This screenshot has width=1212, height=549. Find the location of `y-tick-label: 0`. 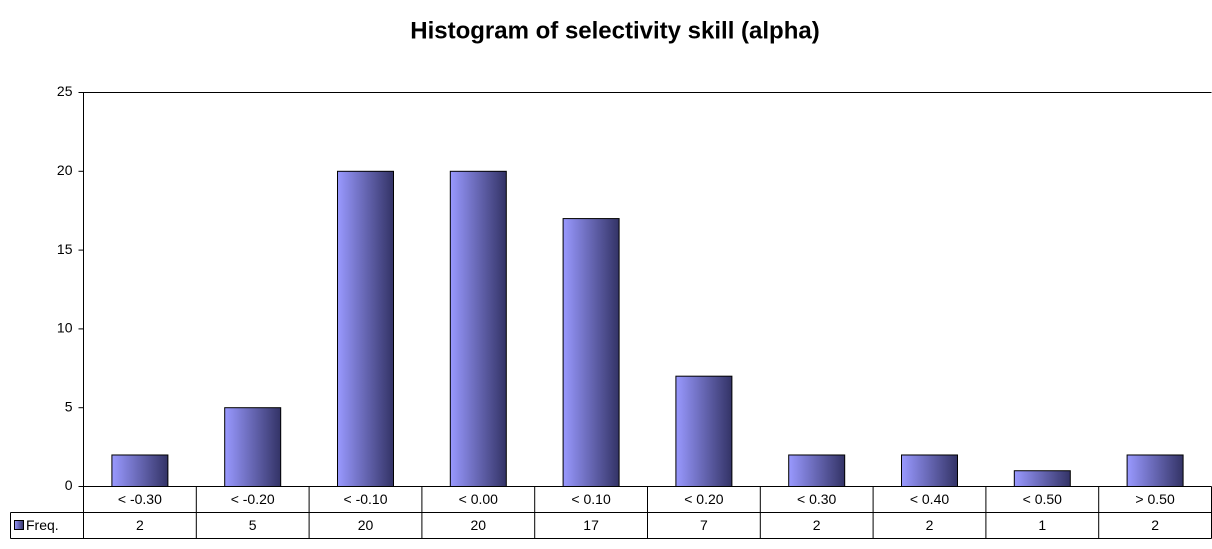

y-tick-label: 0 is located at coordinates (69, 485).